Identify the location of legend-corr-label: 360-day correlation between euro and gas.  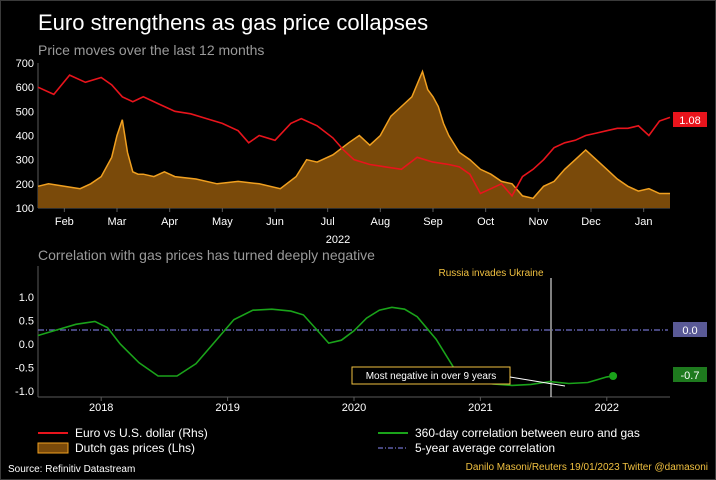
(527, 433).